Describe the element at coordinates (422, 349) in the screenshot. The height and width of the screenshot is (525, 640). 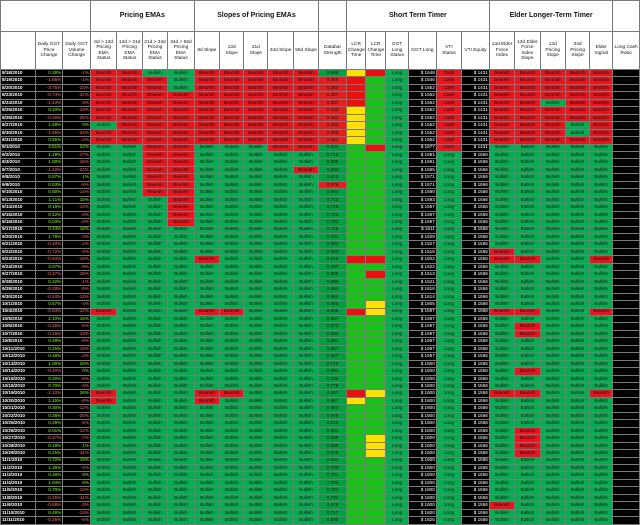
I see `ggt-long-cell: $ 1597` at that location.